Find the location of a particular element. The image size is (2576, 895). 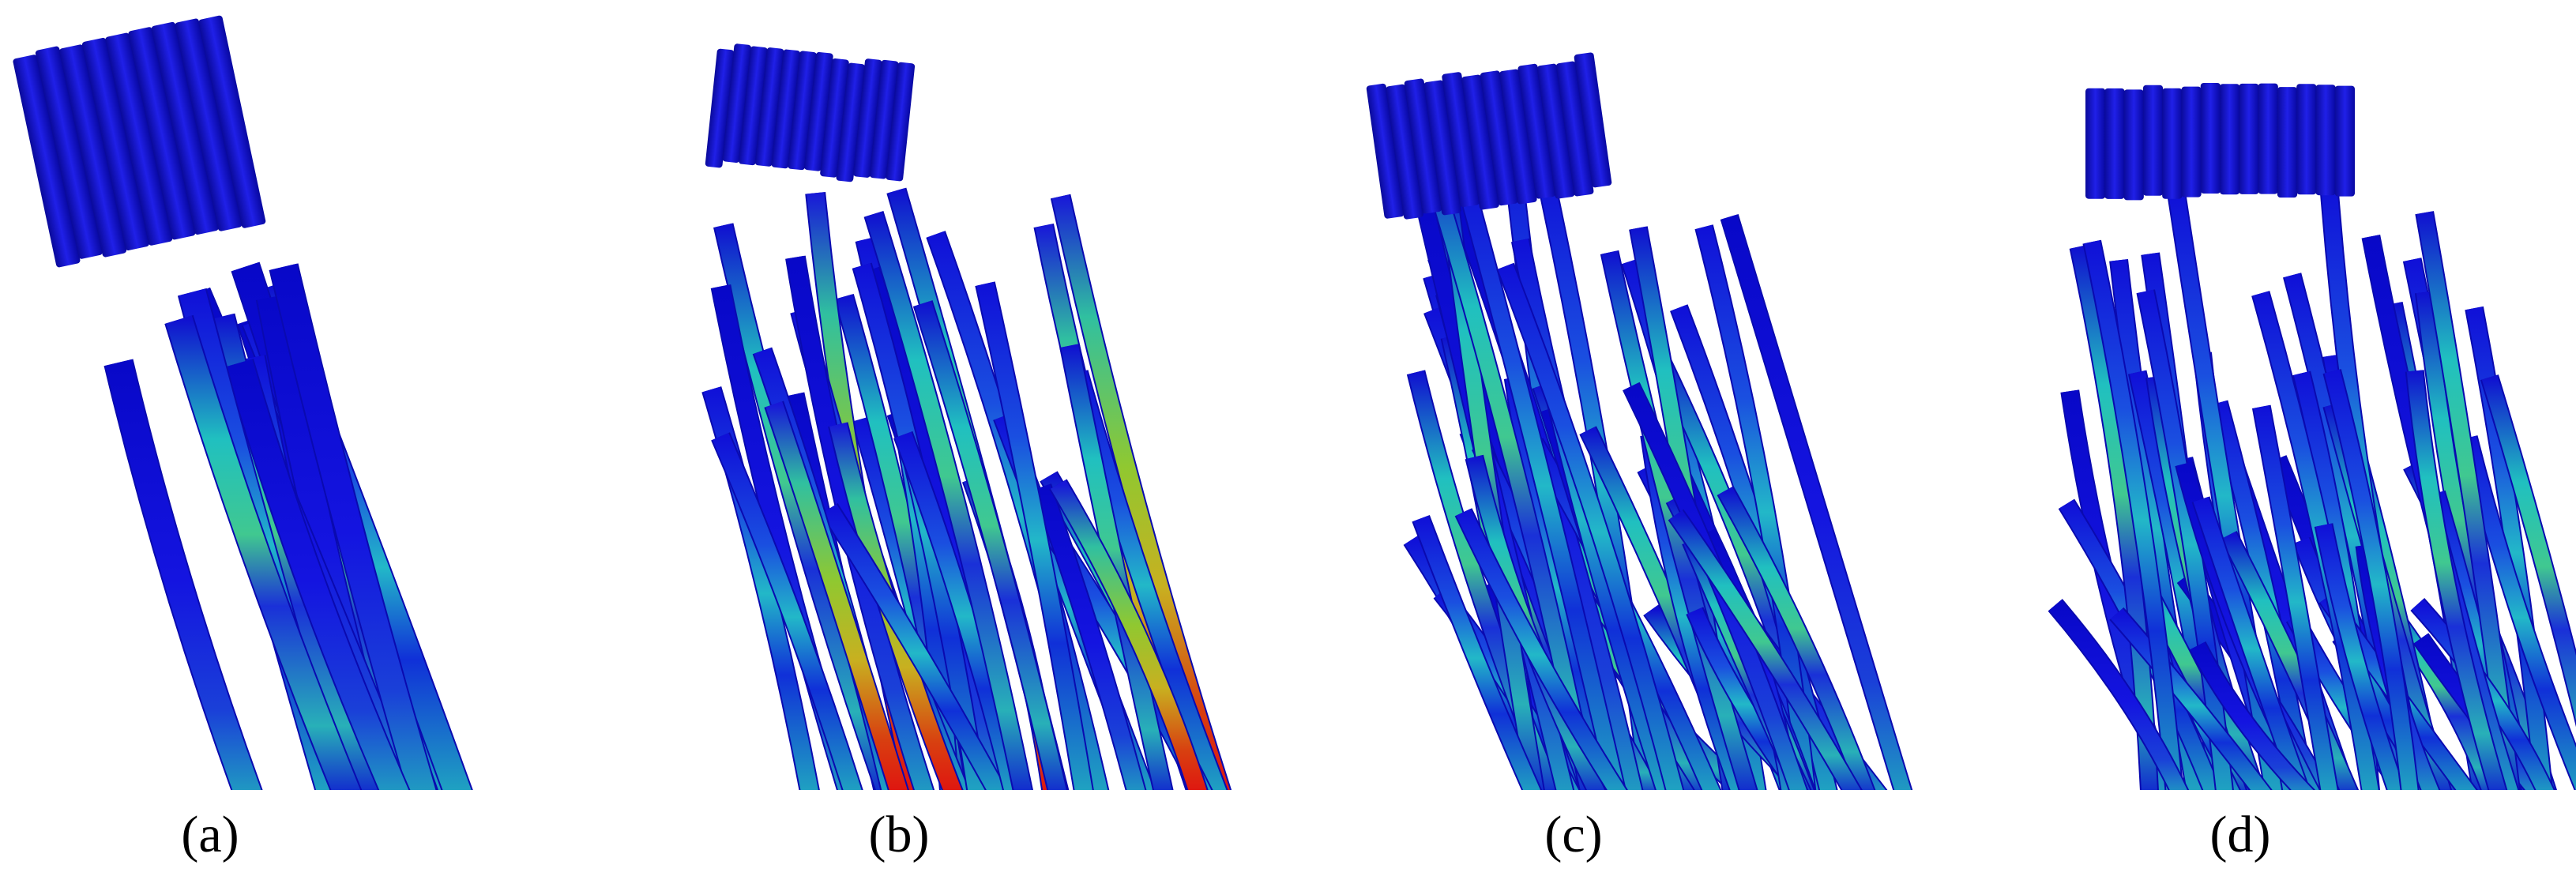

panel-label: (c) is located at coordinates (1573, 834).